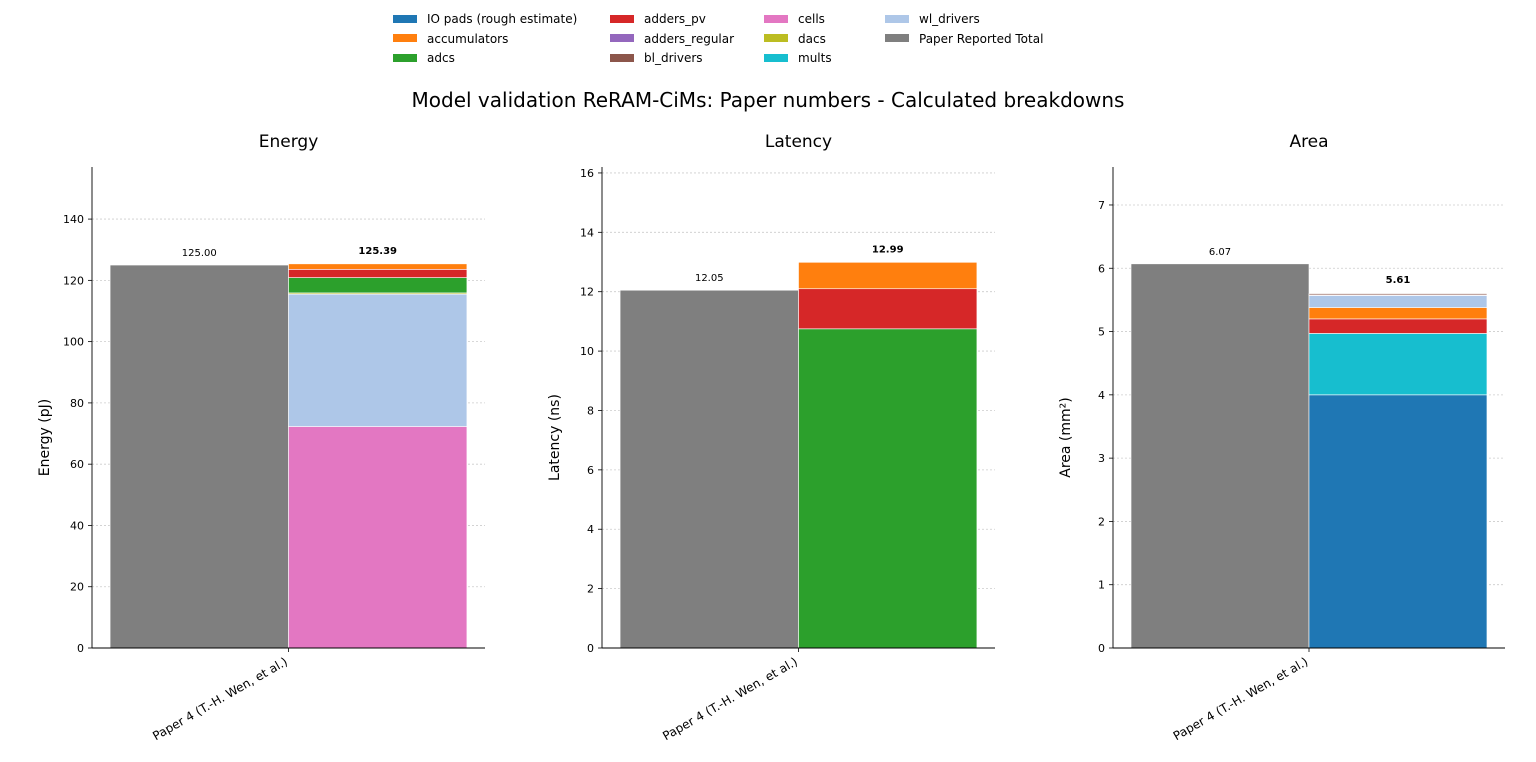 This screenshot has height=762, width=1536. Describe the element at coordinates (77, 403) in the screenshot. I see `y-tick-label: 80` at that location.